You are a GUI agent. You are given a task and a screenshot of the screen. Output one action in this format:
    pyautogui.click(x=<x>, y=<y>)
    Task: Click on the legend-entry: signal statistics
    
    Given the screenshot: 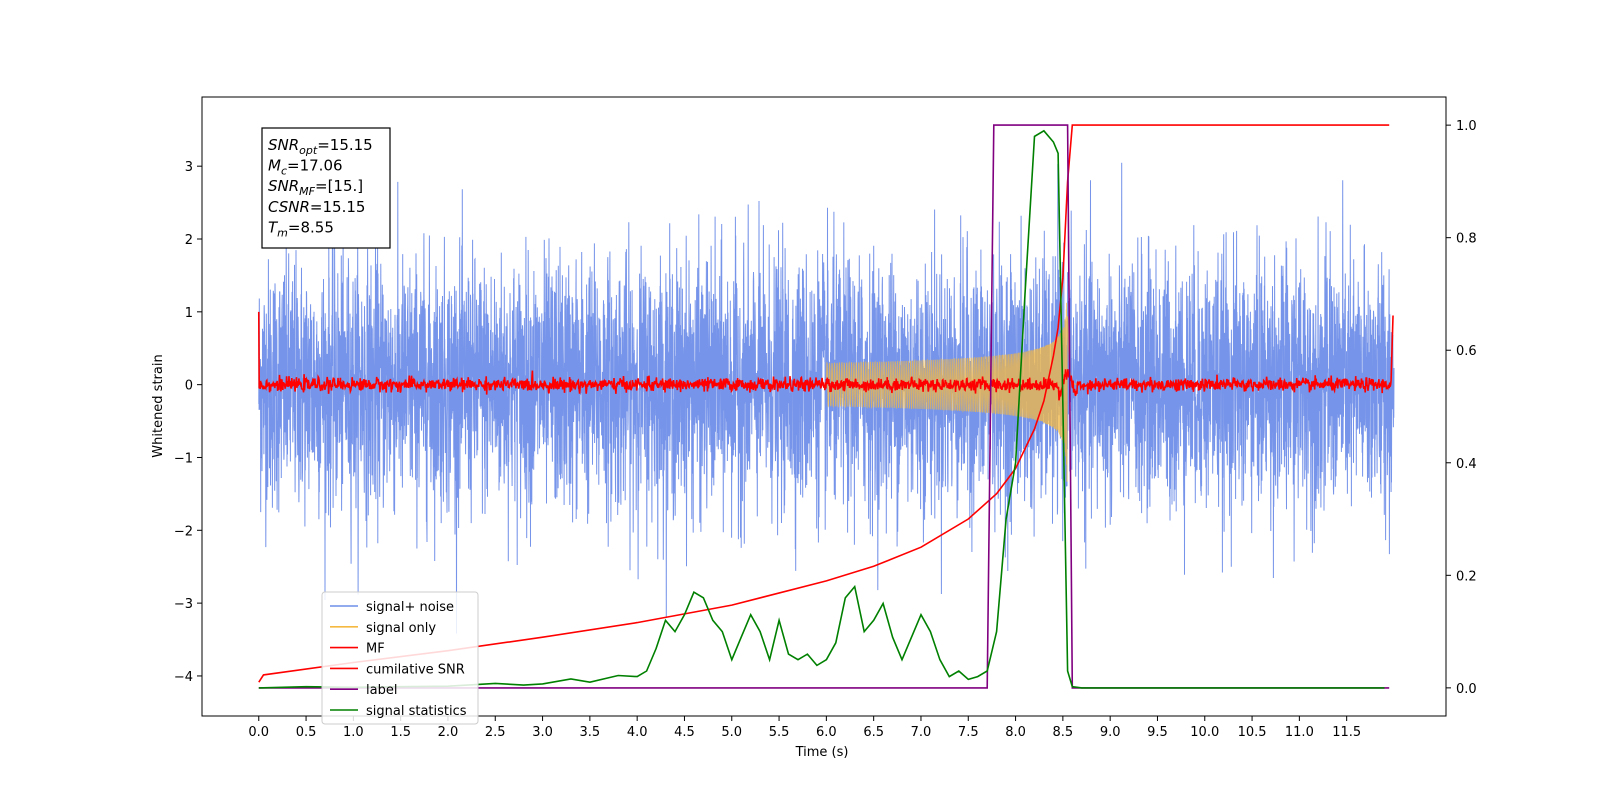 What is the action you would take?
    pyautogui.click(x=416, y=711)
    